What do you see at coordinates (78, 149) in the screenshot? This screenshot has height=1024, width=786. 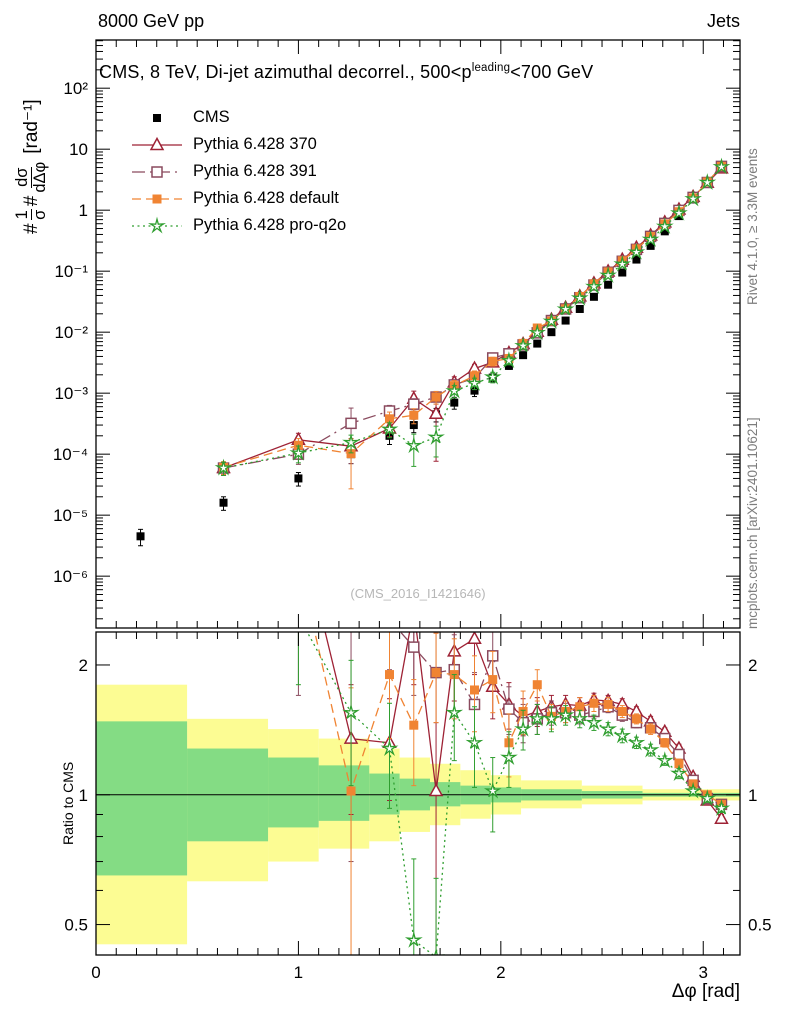 I see `y-tick-label: 10` at bounding box center [78, 149].